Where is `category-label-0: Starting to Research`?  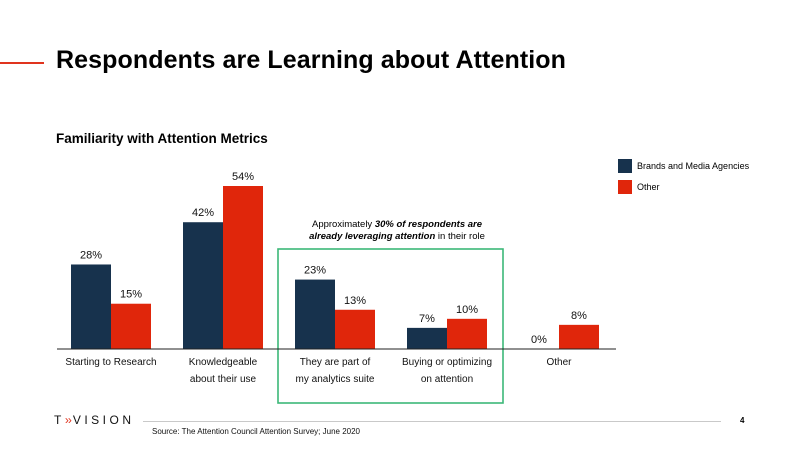
category-label-0: Starting to Research is located at coordinates (110, 362).